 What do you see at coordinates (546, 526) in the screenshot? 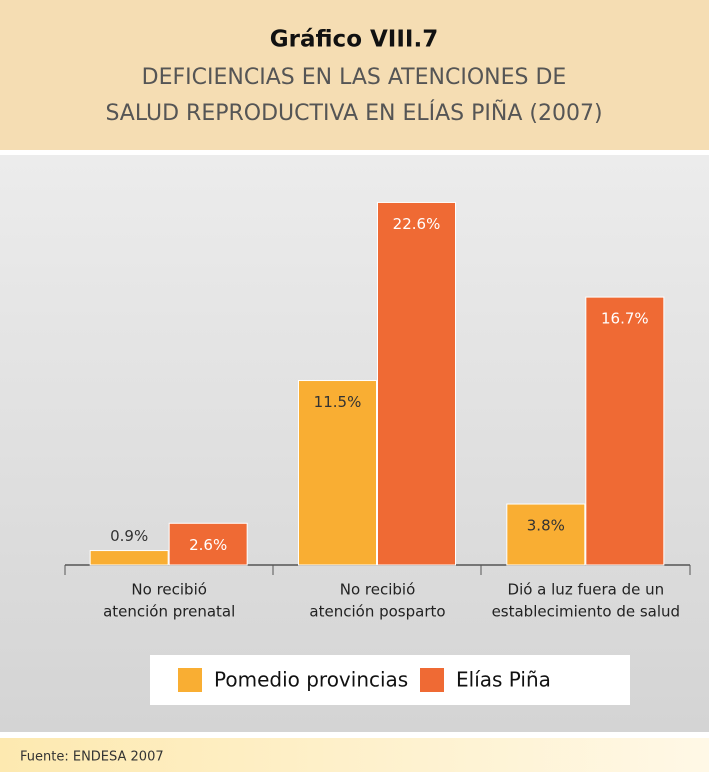
I see `value-label: 3.8%` at bounding box center [546, 526].